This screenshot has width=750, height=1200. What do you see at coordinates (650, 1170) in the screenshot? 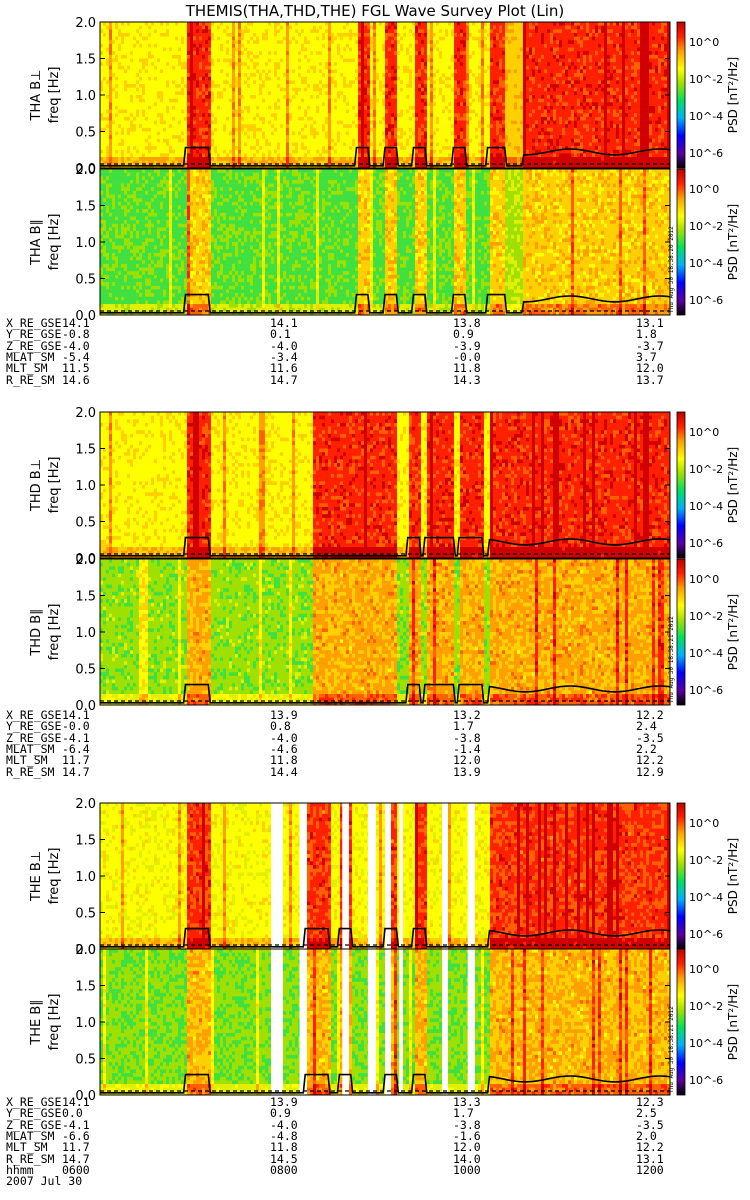
I see `ephemeris-value: 1200` at bounding box center [650, 1170].